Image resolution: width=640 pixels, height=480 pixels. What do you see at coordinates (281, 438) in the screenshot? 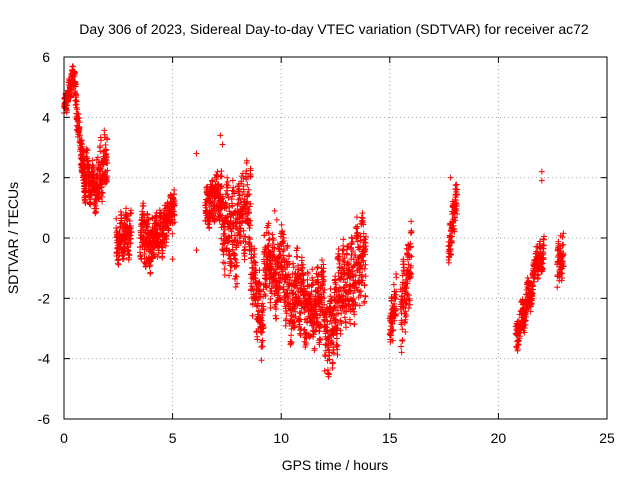
I see `x-tick-label: 10` at bounding box center [281, 438].